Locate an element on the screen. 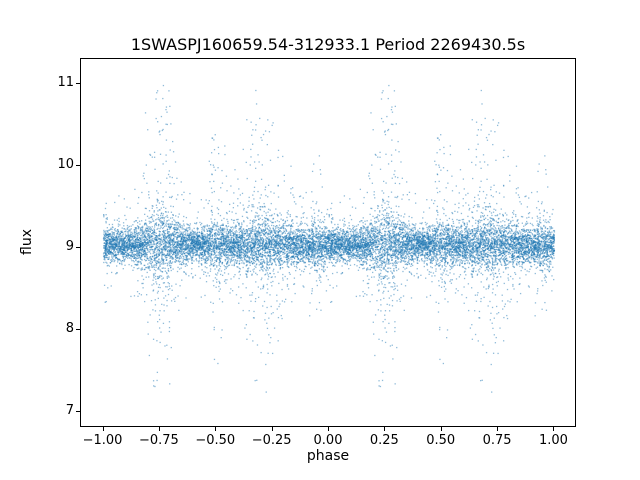 The image size is (640, 480). y-tick-label: 10 is located at coordinates (65, 164).